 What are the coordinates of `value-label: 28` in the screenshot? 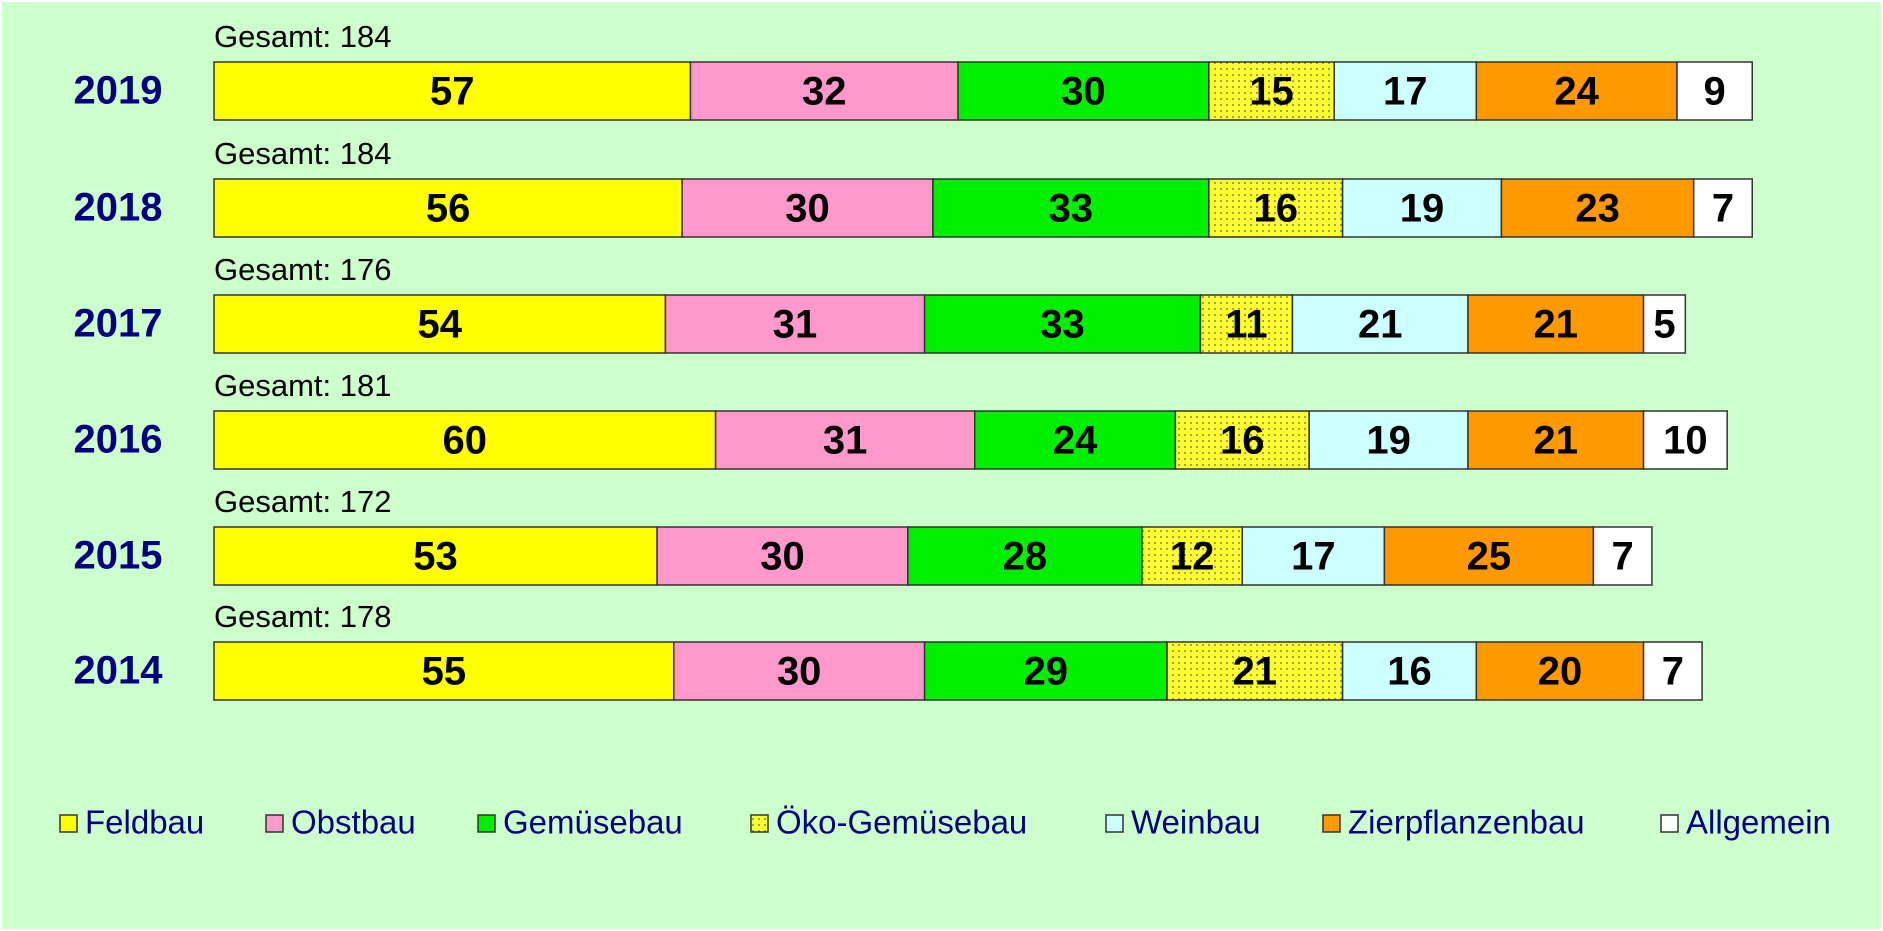 It's located at (1025, 557).